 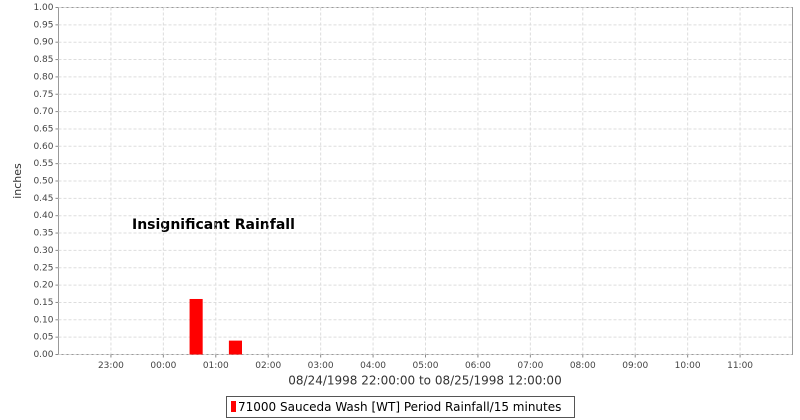 I want to click on x-tick-label: 08:00, so click(x=583, y=366).